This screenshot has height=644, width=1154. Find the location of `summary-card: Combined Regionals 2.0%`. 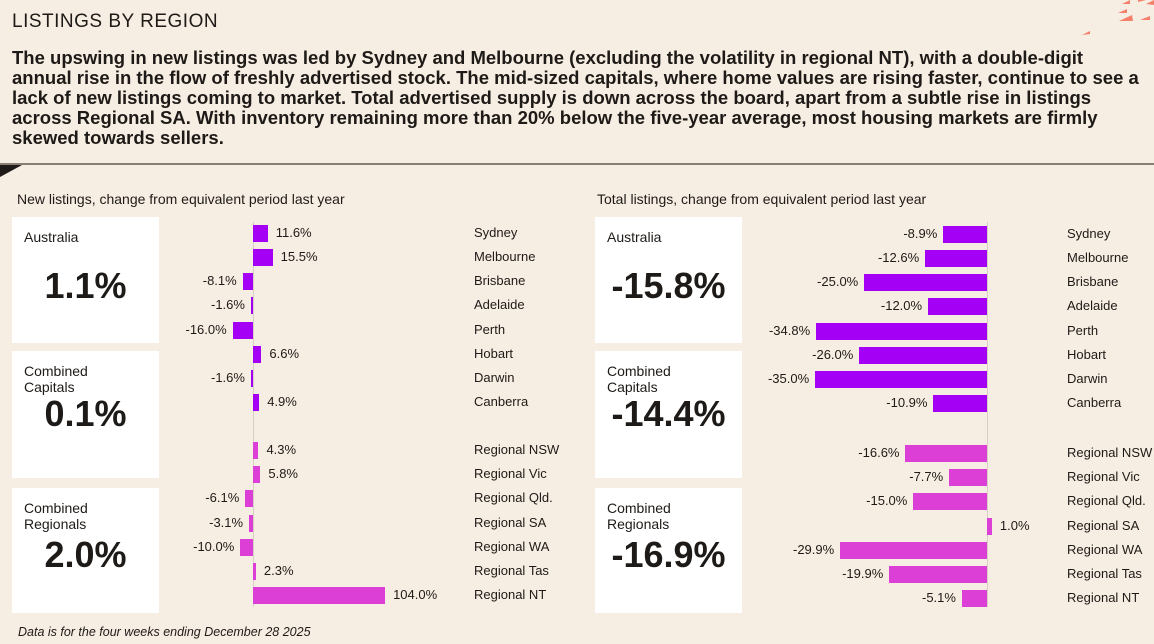

summary-card: Combined Regionals 2.0% is located at coordinates (85, 550).